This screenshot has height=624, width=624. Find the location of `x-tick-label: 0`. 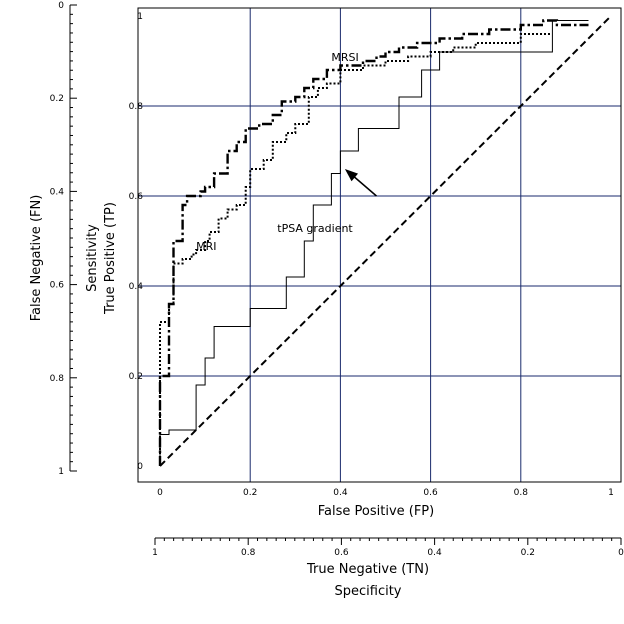

x-tick-label: 0 is located at coordinates (160, 493).